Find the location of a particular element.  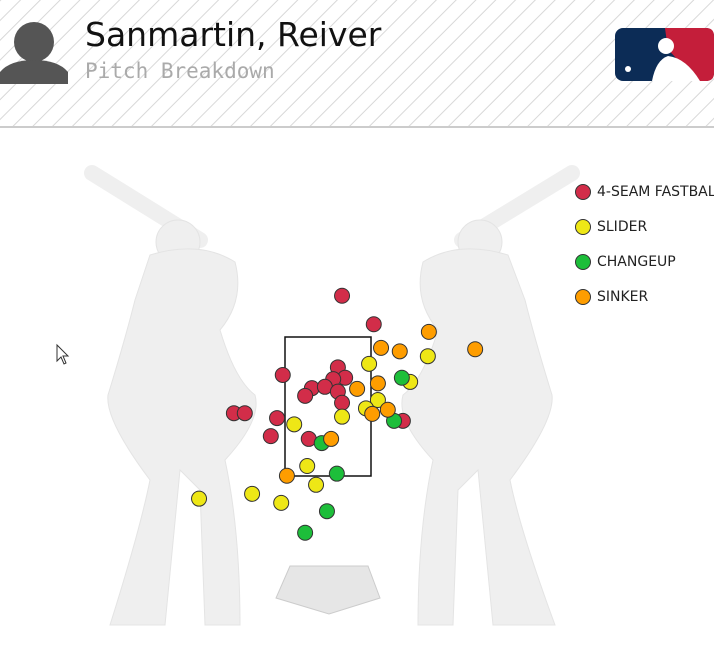

legend: 4-SEAM FASTBALL SLIDER CHANGEUP SINKER is located at coordinates (644, 244).